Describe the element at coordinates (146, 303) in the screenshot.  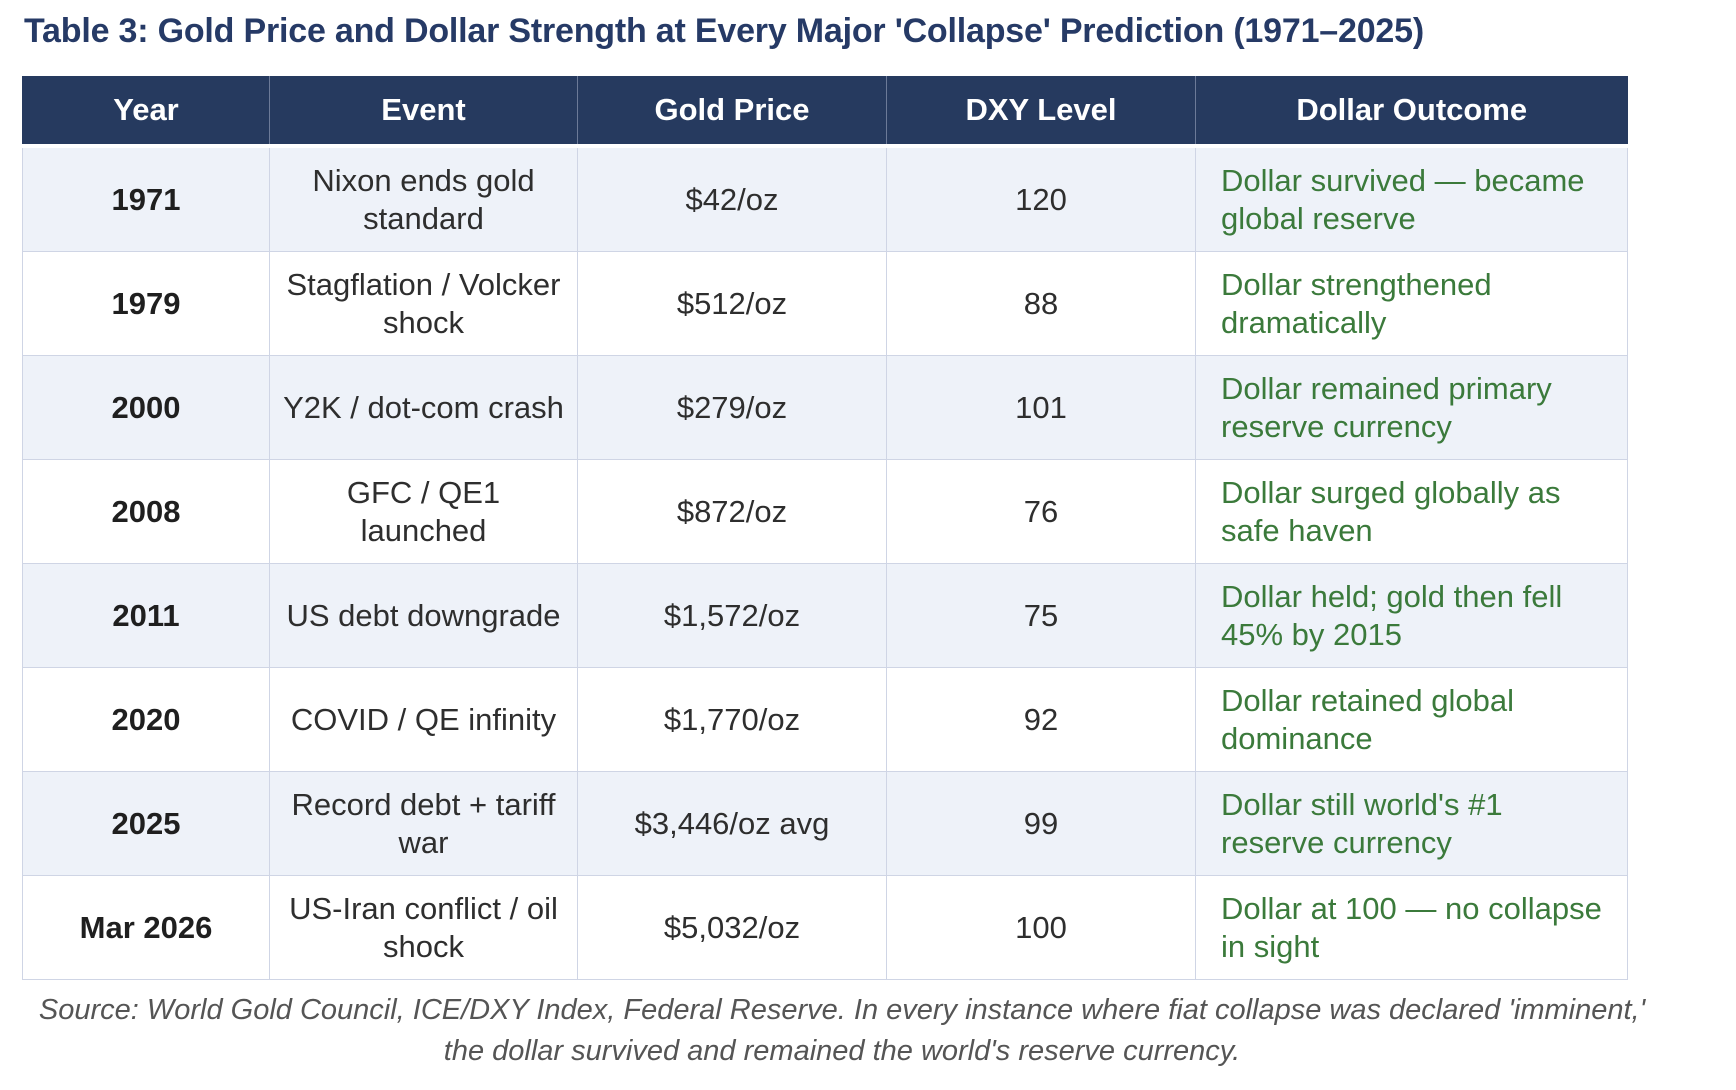
I see `year-cell: 1979` at that location.